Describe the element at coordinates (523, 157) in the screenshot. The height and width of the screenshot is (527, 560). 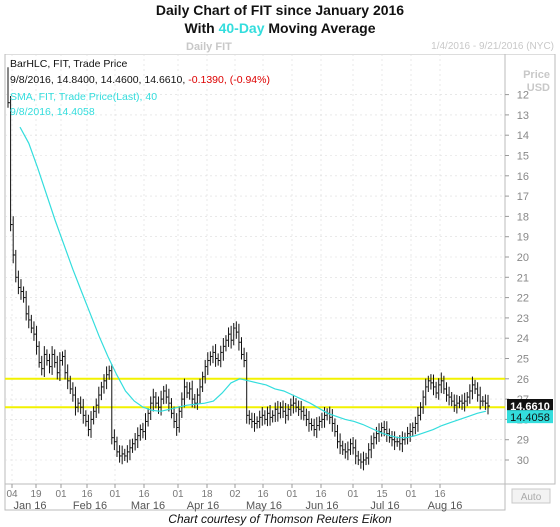
I see `y-tick-label: 15` at that location.